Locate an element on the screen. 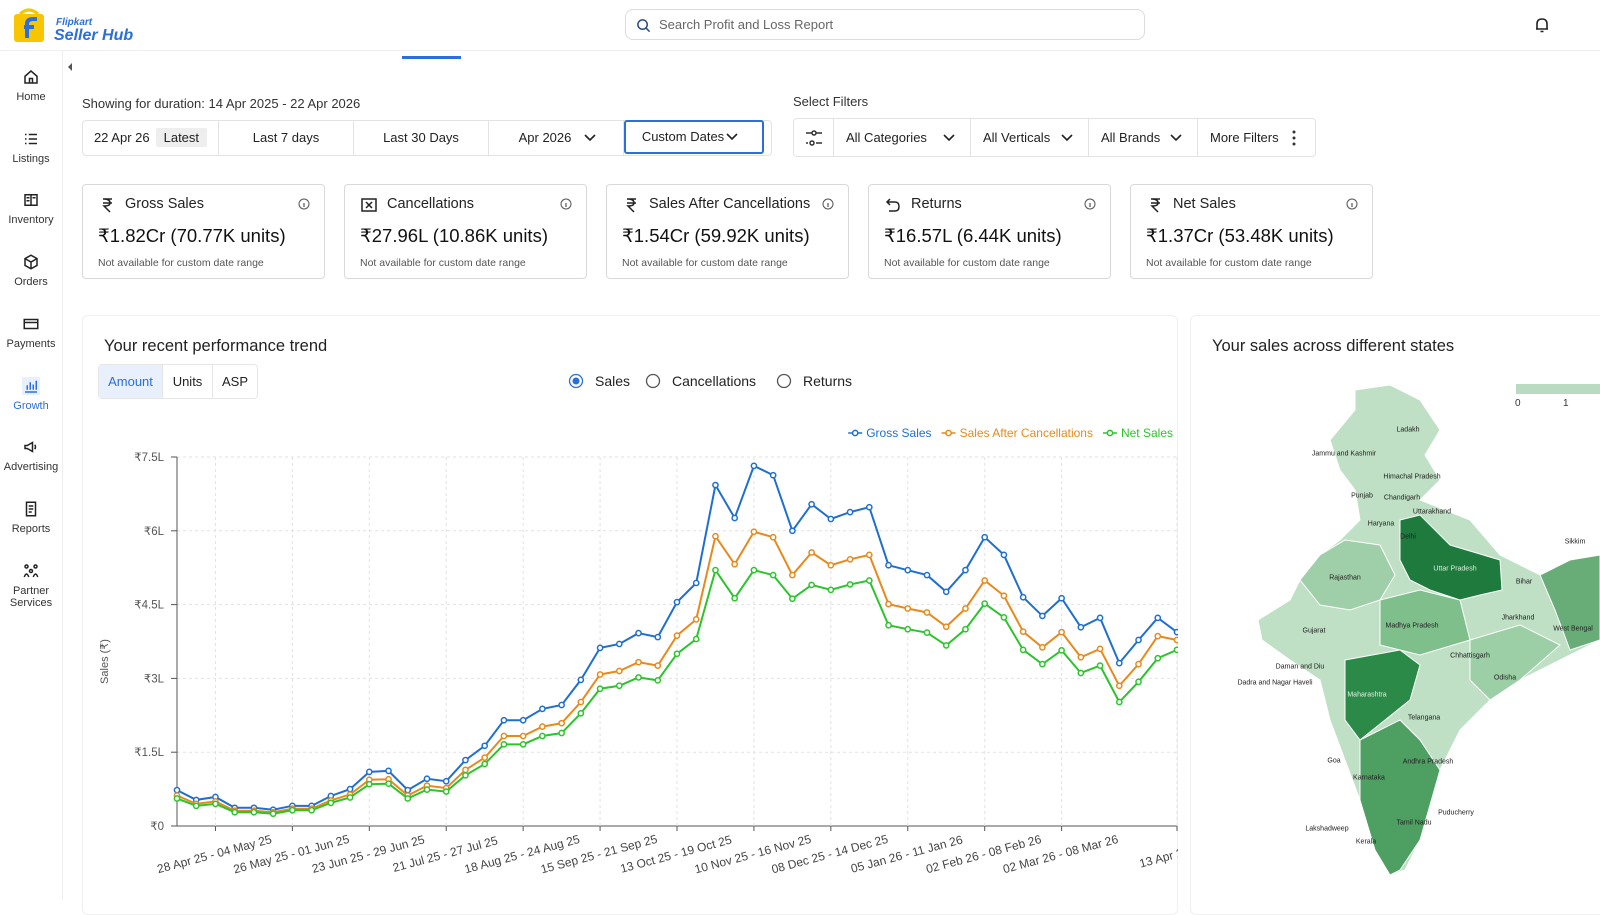 The height and width of the screenshot is (915, 1600). filter-dropdown: All Categories is located at coordinates (902, 137).